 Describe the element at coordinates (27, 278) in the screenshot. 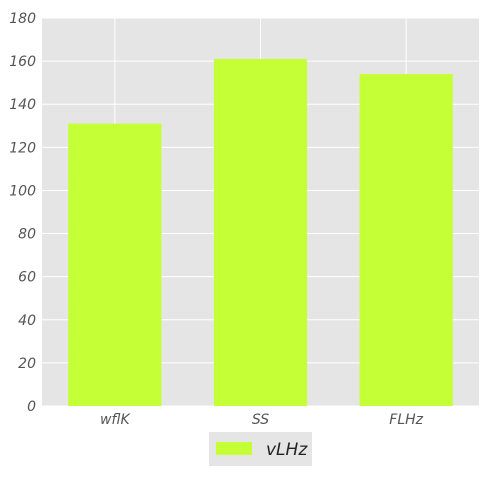

I see `y-tick-label: 60` at that location.